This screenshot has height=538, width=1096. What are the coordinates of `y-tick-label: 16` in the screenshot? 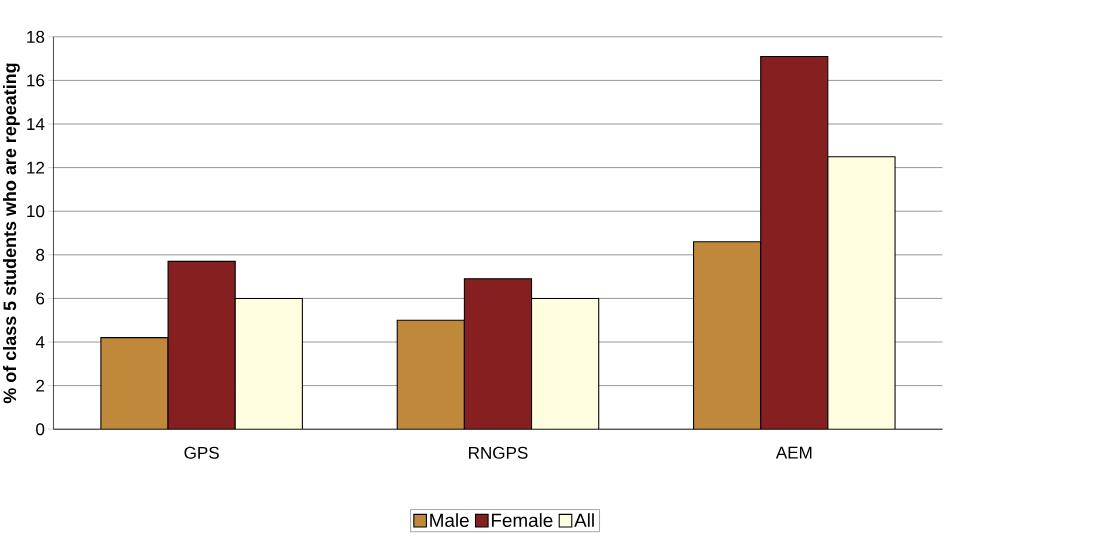 It's located at (36, 80).